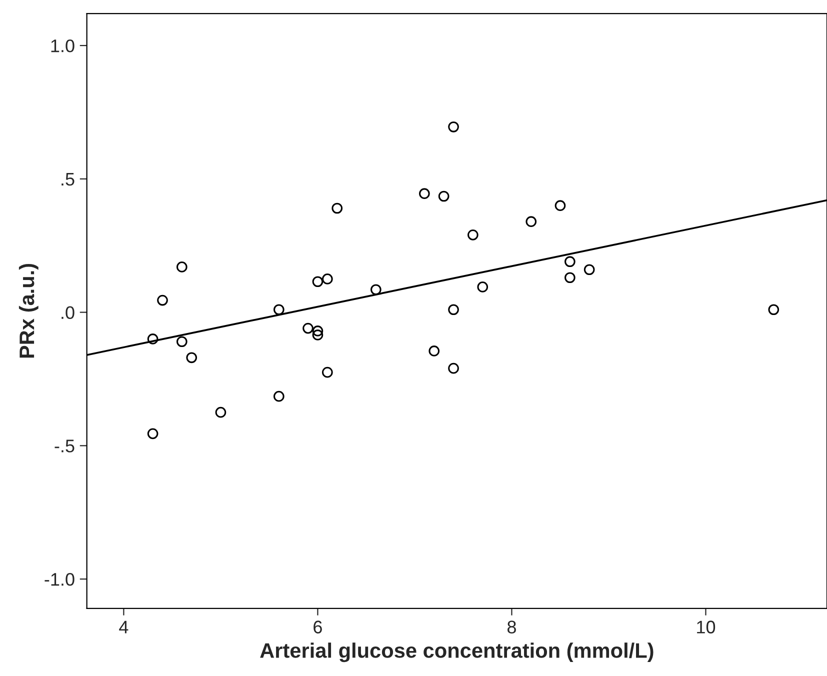 The image size is (827, 676). What do you see at coordinates (59, 579) in the screenshot?
I see `y-tick-label: -1.0` at bounding box center [59, 579].